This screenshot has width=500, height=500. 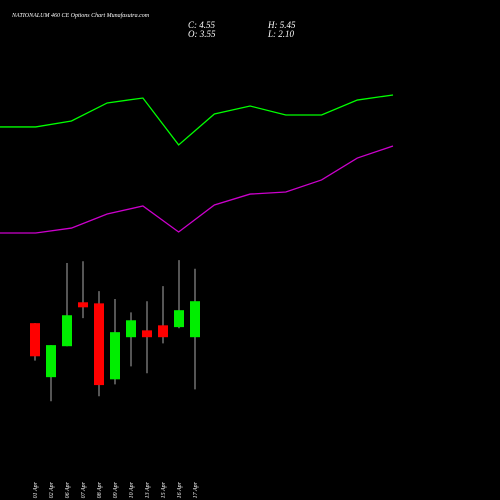 I want to click on x-tick-label: 07 Apr, so click(x=84, y=489).